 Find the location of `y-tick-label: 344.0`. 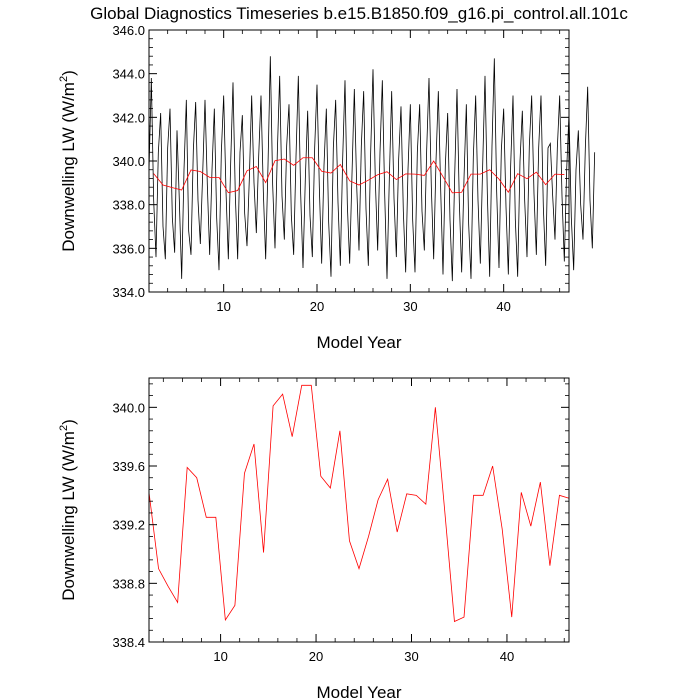

y-tick-label: 344.0 is located at coordinates (128, 74).